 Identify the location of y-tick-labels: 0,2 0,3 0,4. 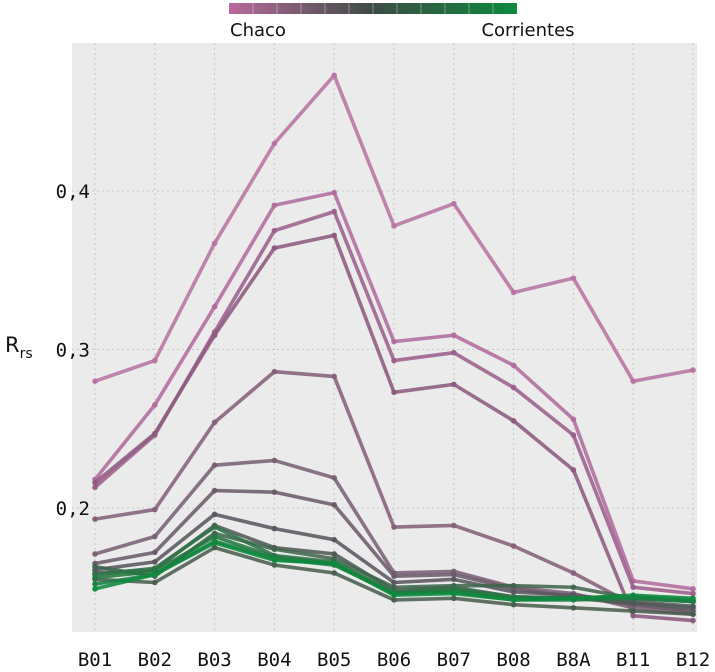
(73, 350).